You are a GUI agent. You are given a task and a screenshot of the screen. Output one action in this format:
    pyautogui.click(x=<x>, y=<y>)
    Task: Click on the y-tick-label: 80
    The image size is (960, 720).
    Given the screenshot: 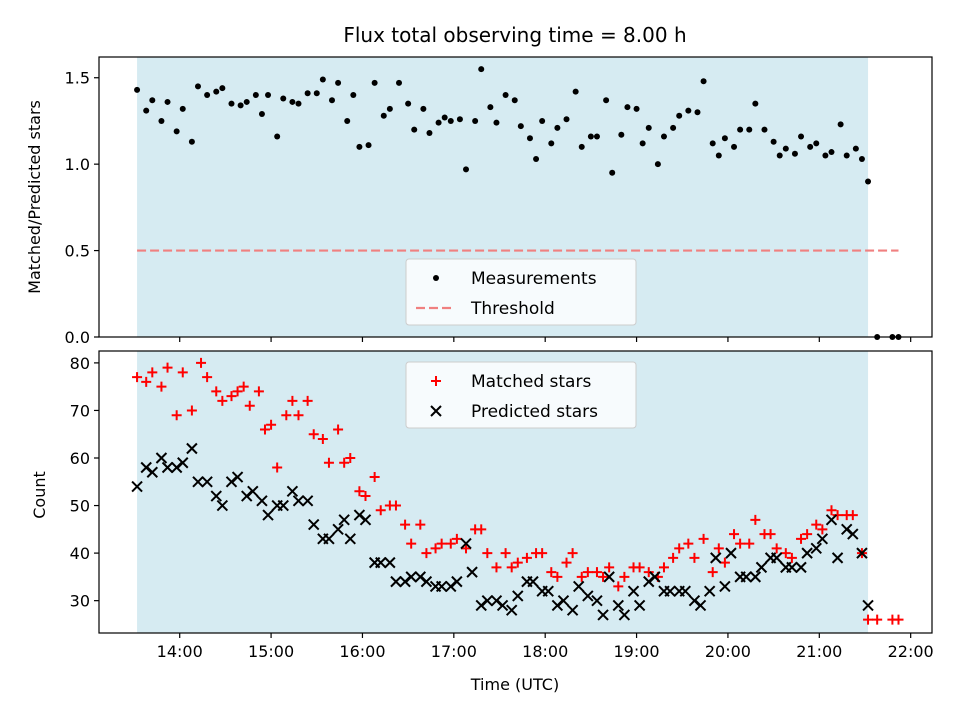 What is the action you would take?
    pyautogui.click(x=80, y=363)
    